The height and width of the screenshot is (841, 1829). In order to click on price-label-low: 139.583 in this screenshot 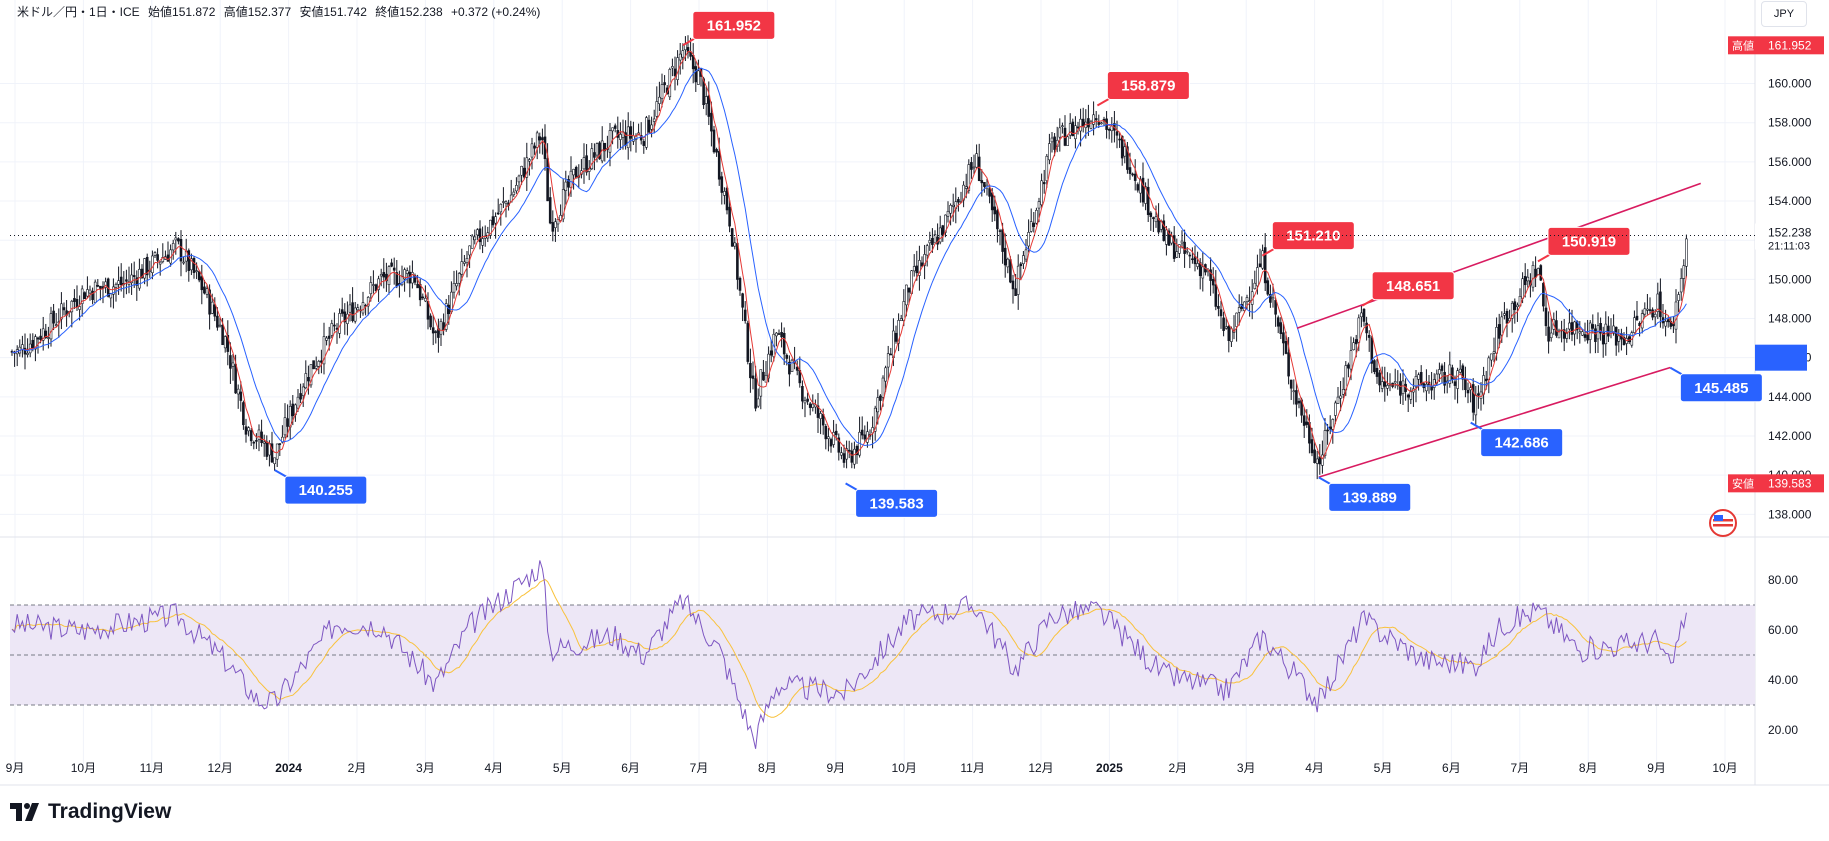, I will do `click(892, 500)`.